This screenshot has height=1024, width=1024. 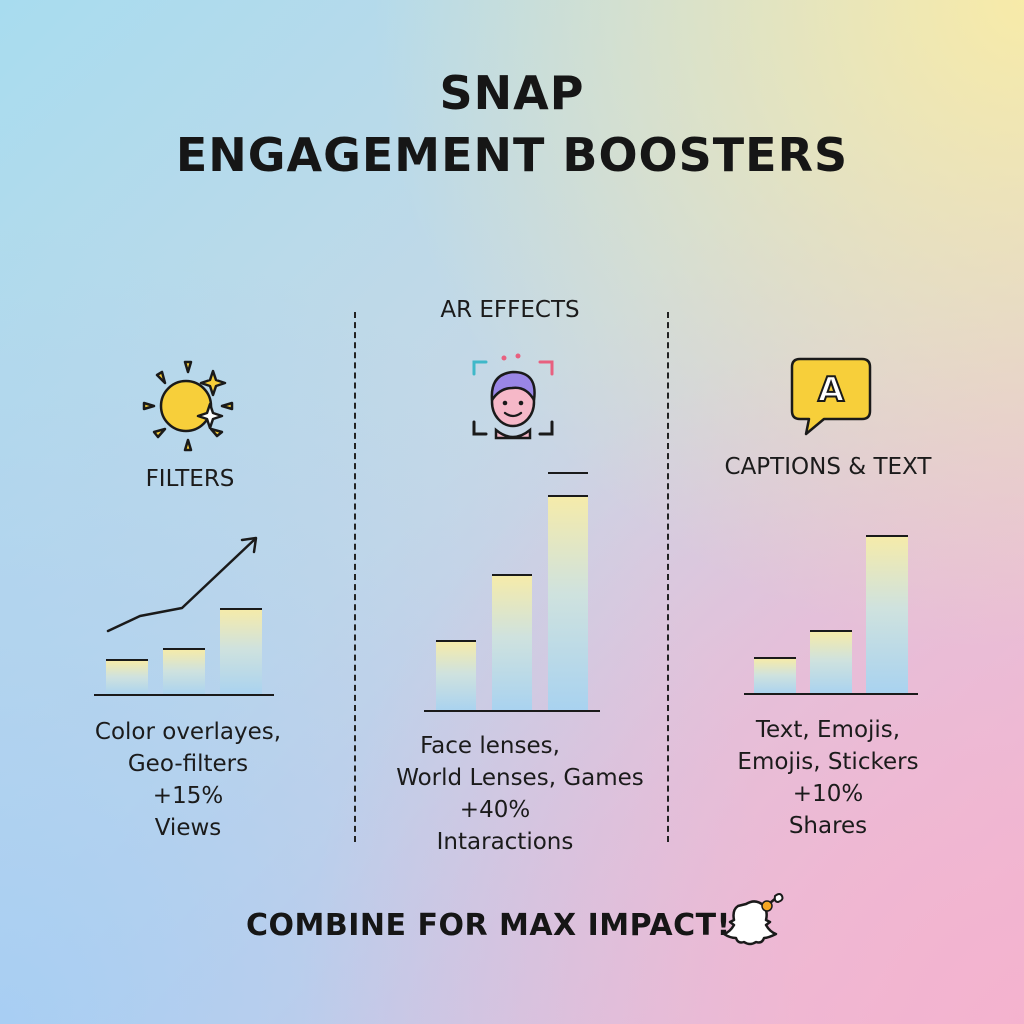 I want to click on caption-metric: Intaractions, so click(x=505, y=842).